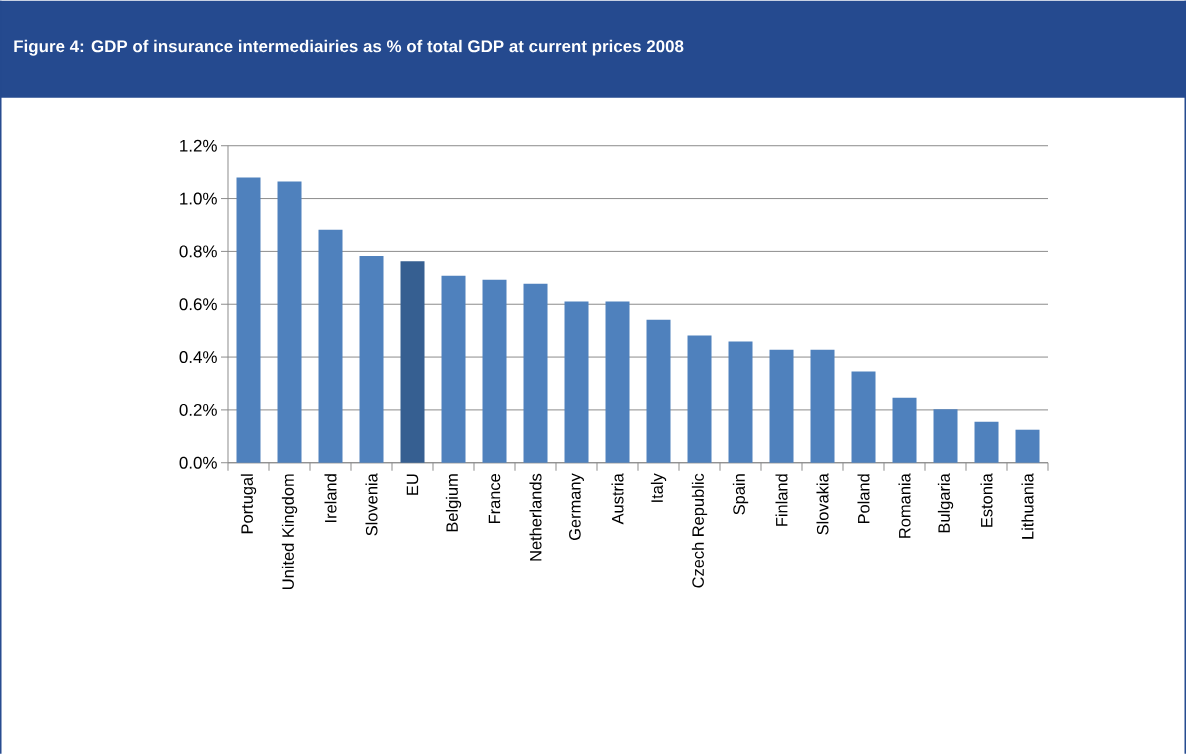 This screenshot has height=754, width=1186. I want to click on x-tick-label: Poland, so click(863, 498).